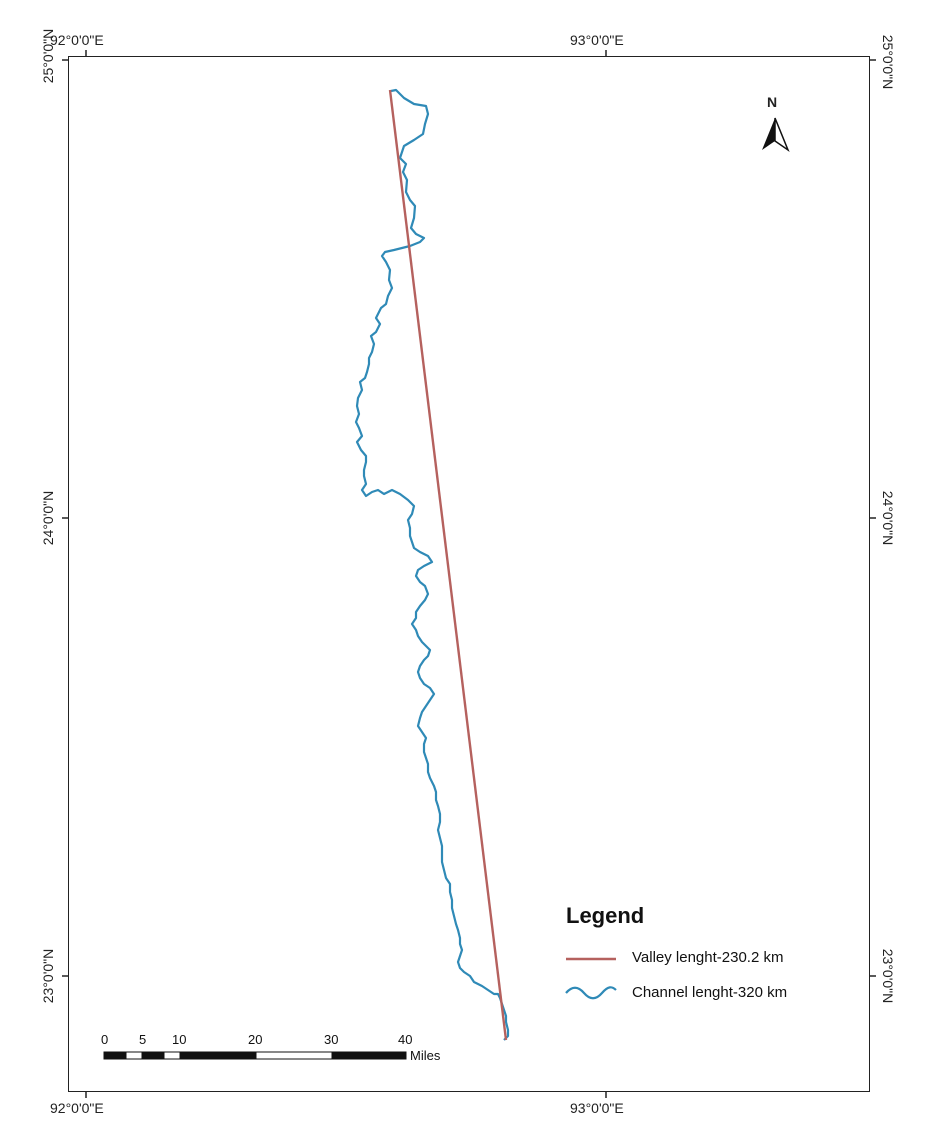  I want to click on channel-line, so click(432, 564).